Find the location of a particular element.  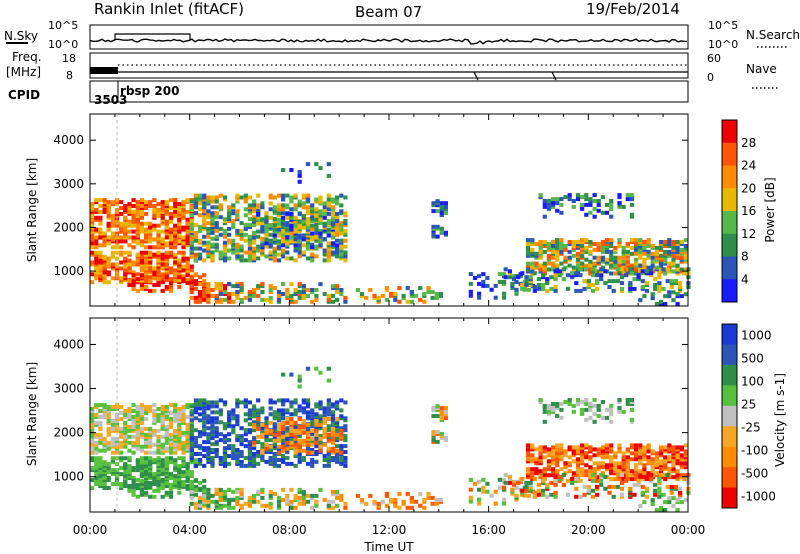

velocity-ytick-label: 3000 is located at coordinates (68, 389).